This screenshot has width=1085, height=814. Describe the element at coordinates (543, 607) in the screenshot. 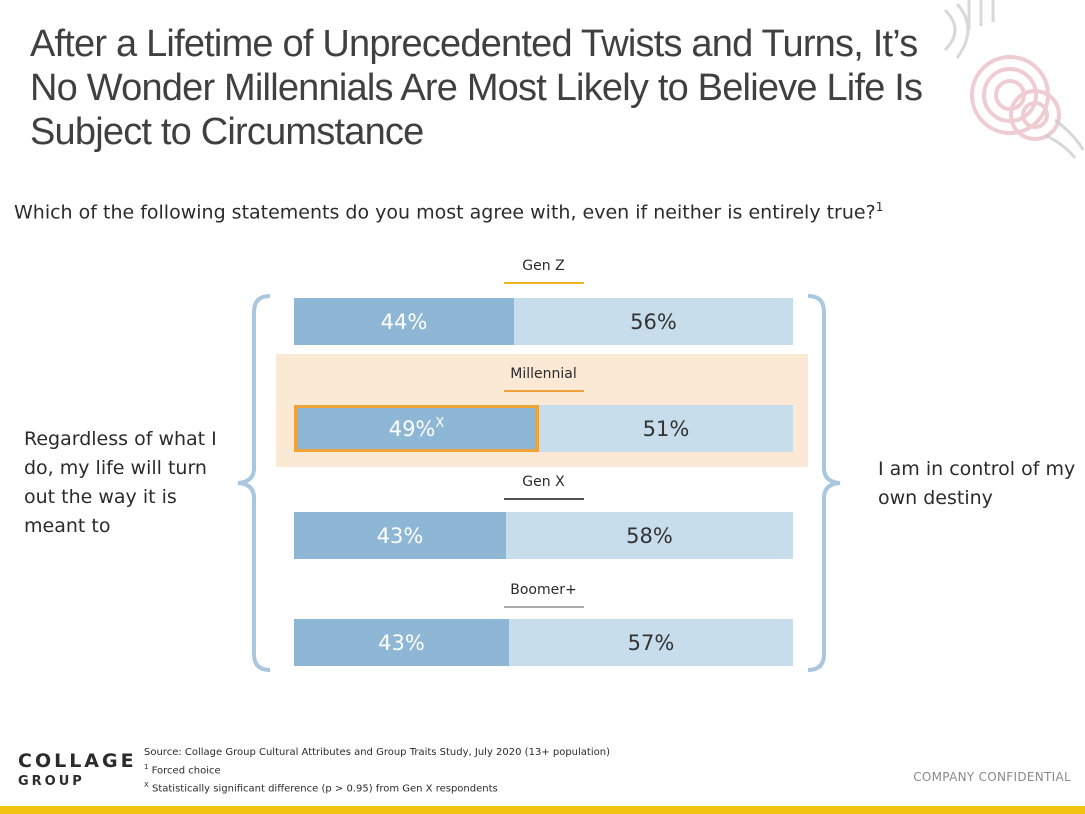

I see `group-underline-boomer` at that location.